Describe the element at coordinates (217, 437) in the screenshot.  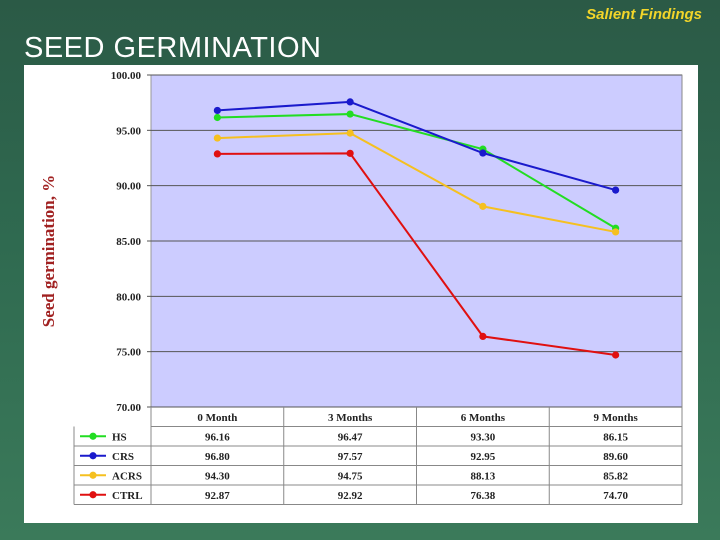
I see `data-value-label: 96.16` at that location.